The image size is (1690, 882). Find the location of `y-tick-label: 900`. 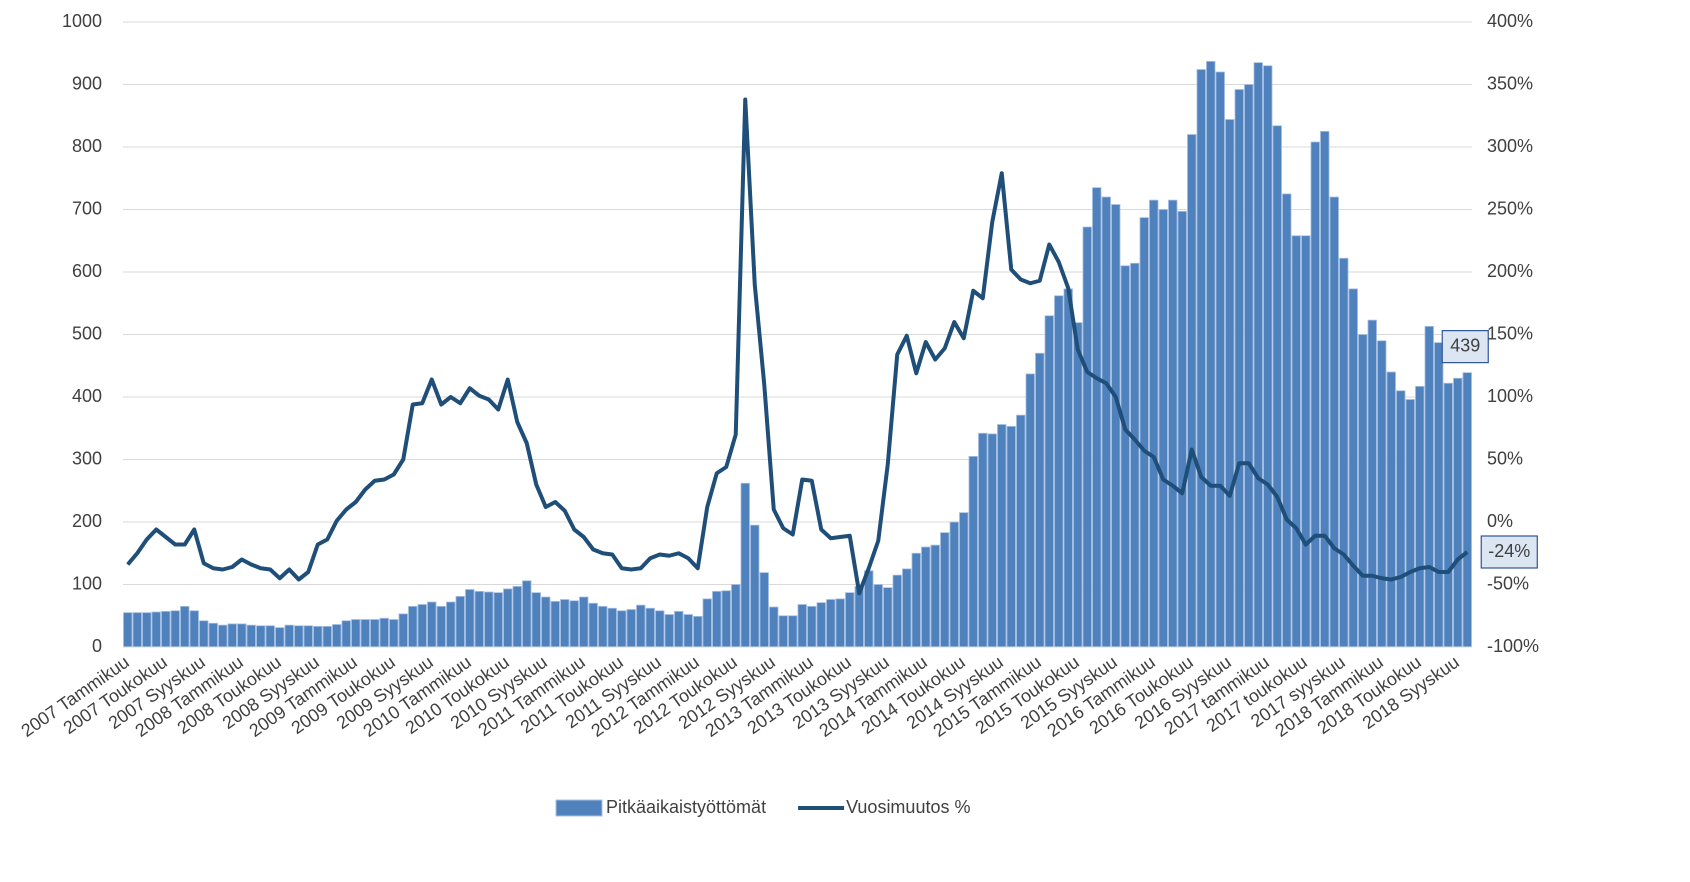

y-tick-label: 900 is located at coordinates (87, 83).